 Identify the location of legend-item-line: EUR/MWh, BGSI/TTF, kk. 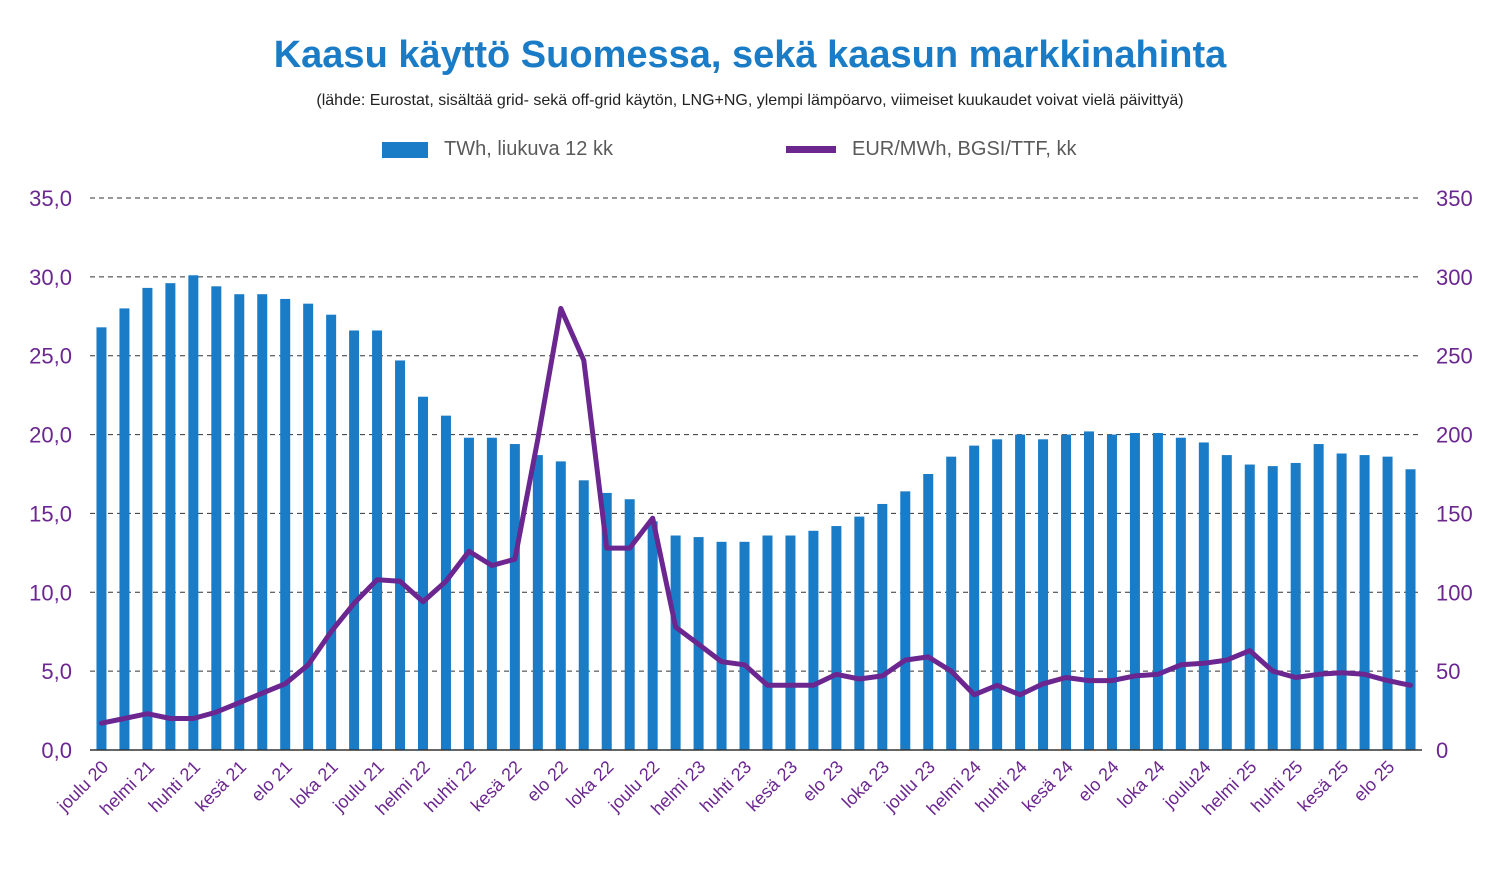
(931, 149).